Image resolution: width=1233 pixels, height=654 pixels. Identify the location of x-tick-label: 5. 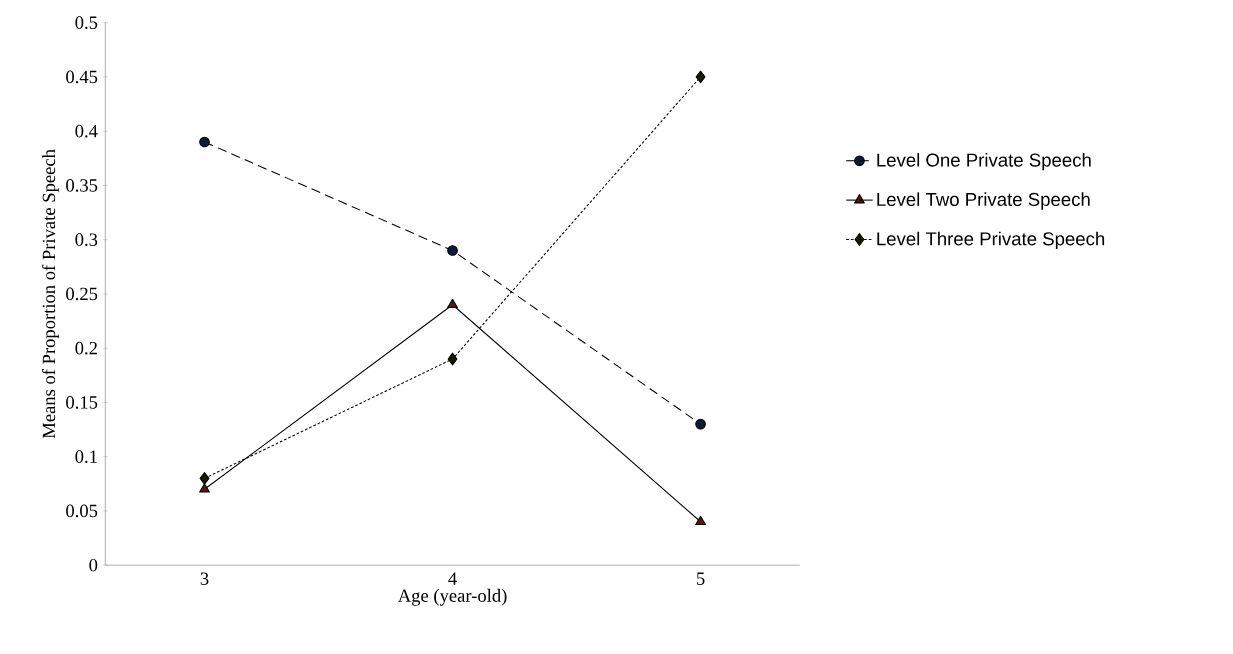
(701, 578).